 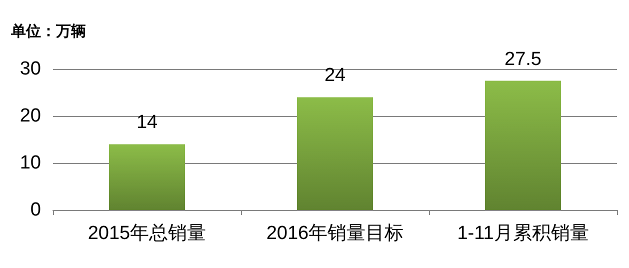 What do you see at coordinates (48, 31) in the screenshot?
I see `y-axis-title: 单位：万辆` at bounding box center [48, 31].